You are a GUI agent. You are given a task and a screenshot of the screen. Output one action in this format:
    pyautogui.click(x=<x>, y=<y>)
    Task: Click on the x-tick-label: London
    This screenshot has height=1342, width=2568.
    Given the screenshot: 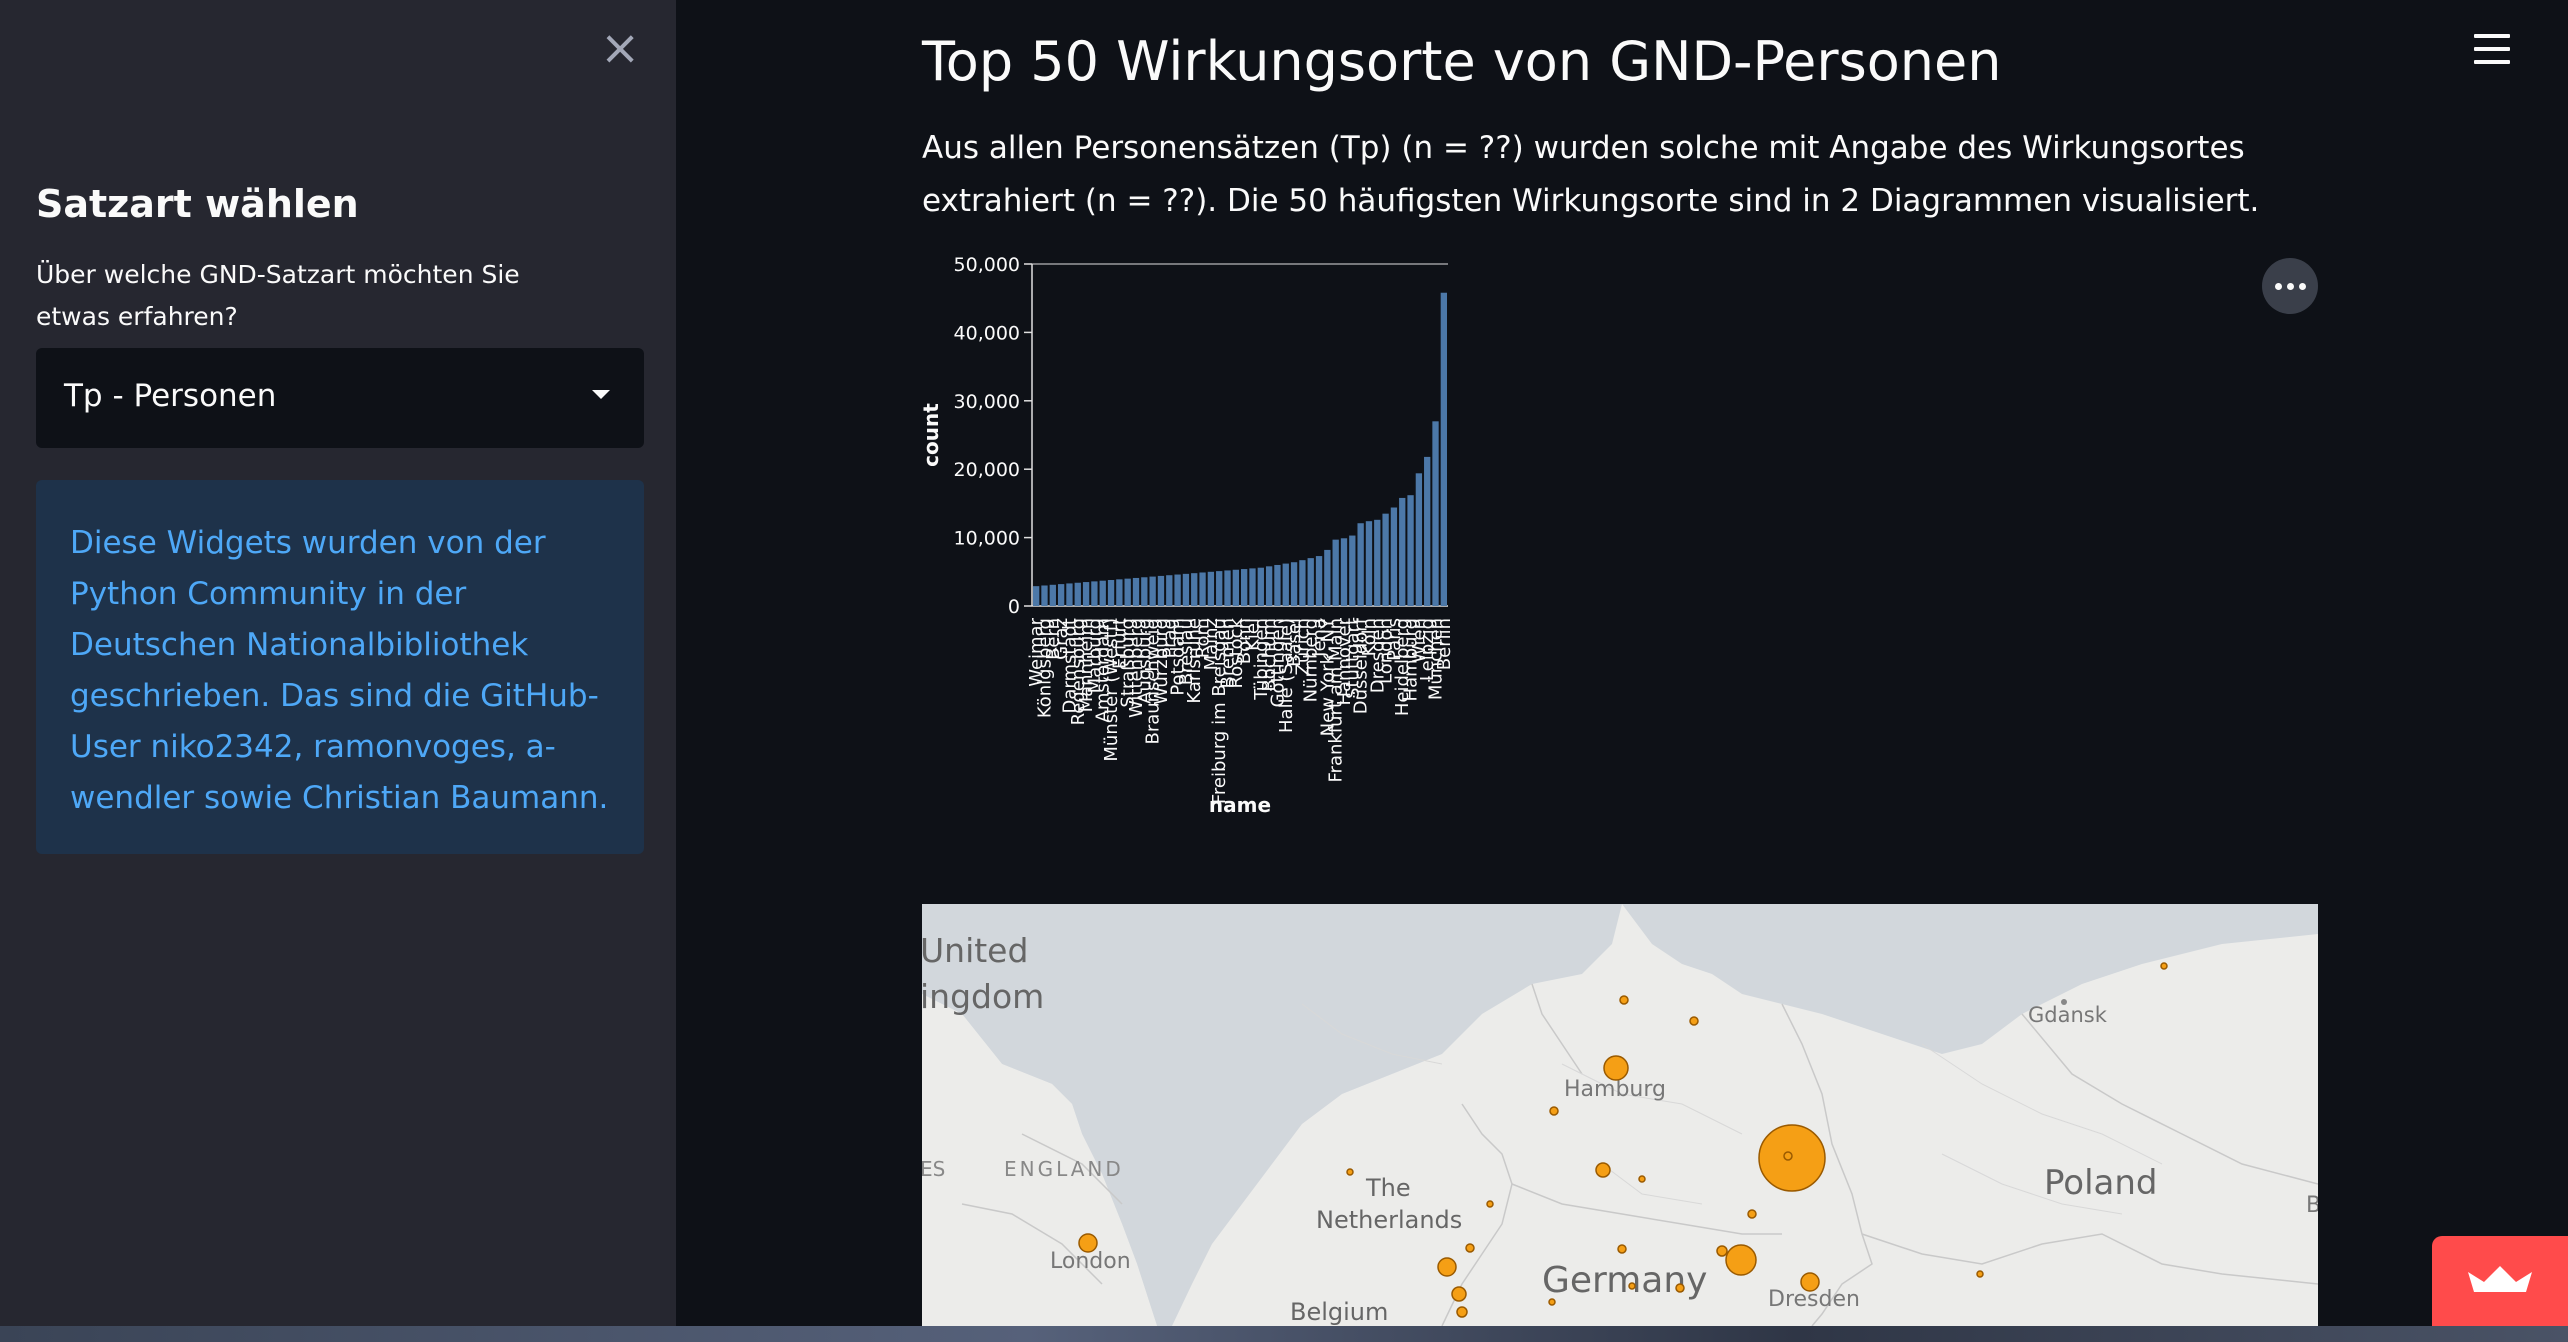 What is the action you would take?
    pyautogui.click(x=1386, y=651)
    